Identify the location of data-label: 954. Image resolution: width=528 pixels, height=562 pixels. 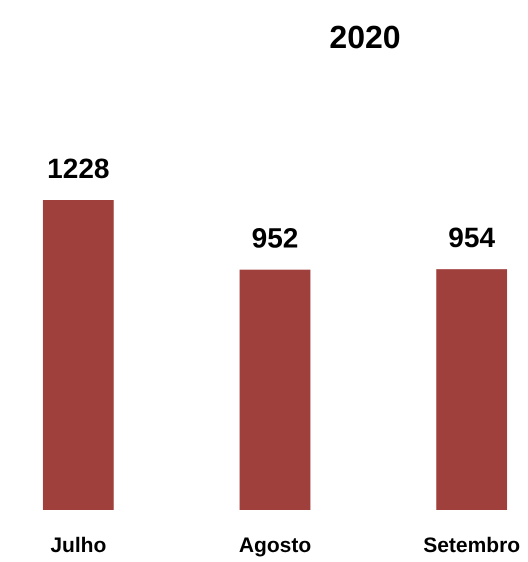
(472, 238).